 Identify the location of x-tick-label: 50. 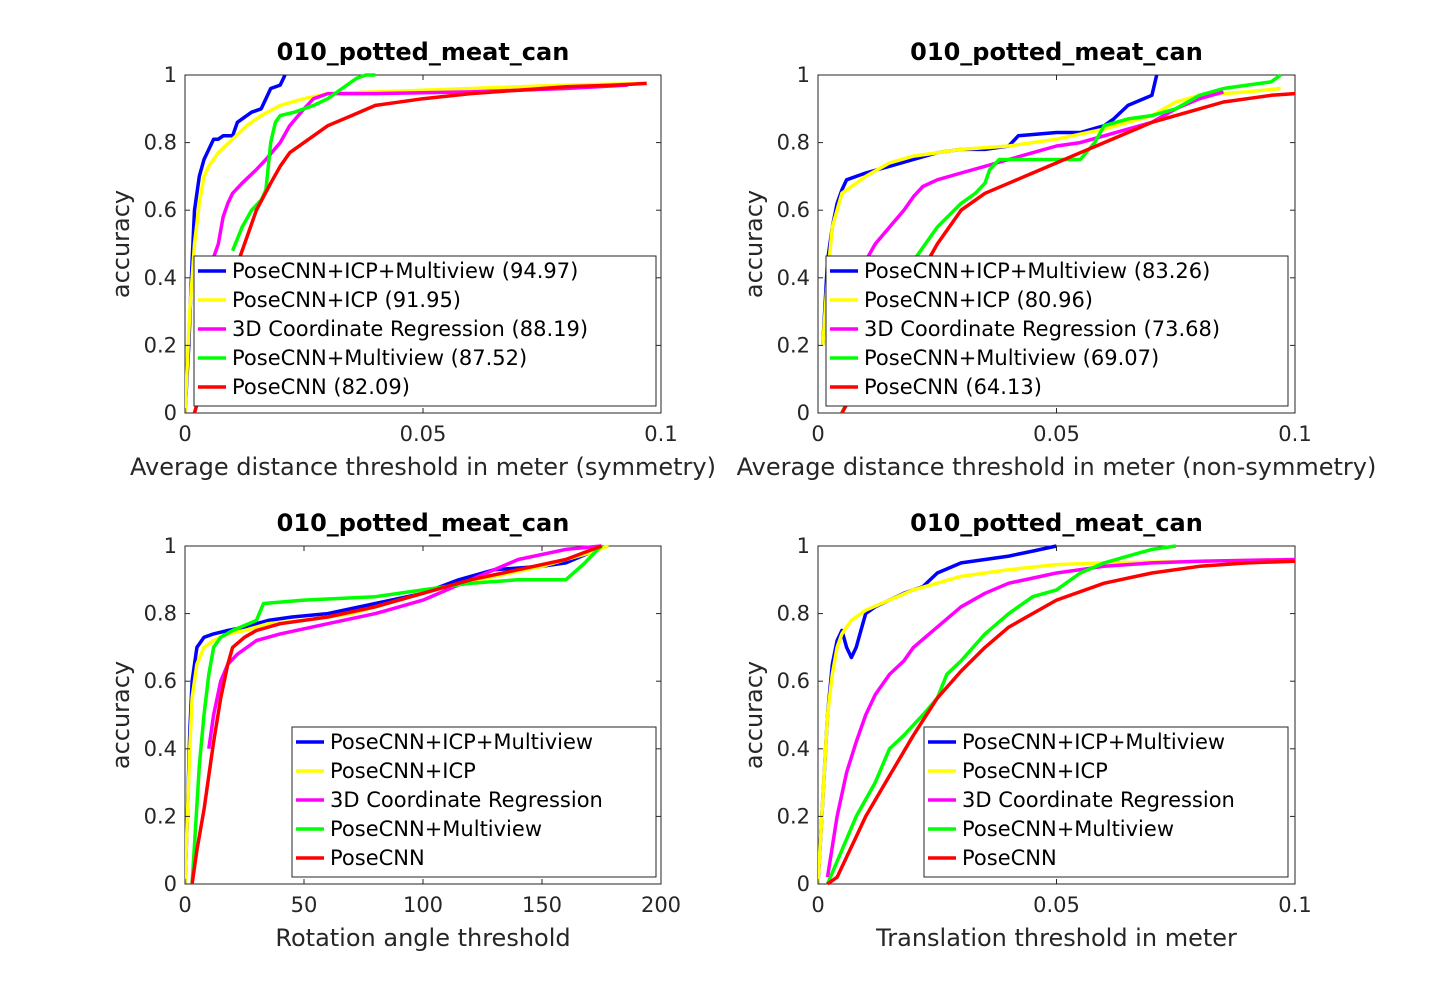
(304, 905).